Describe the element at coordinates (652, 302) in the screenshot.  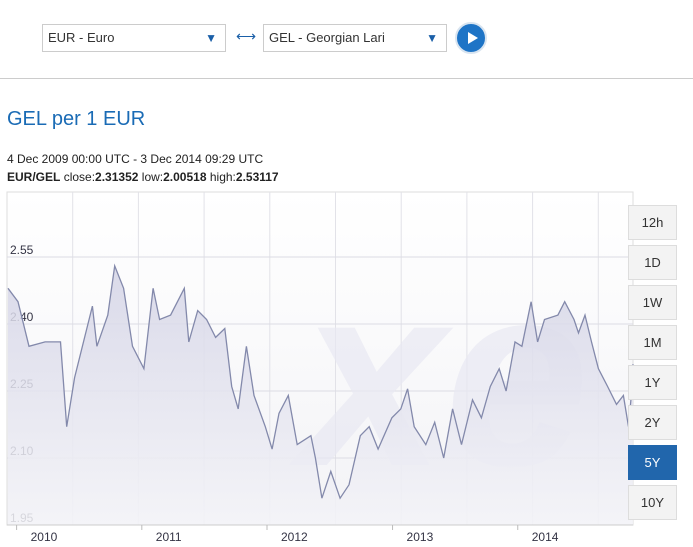
I see `period-button-1w: 1W` at that location.